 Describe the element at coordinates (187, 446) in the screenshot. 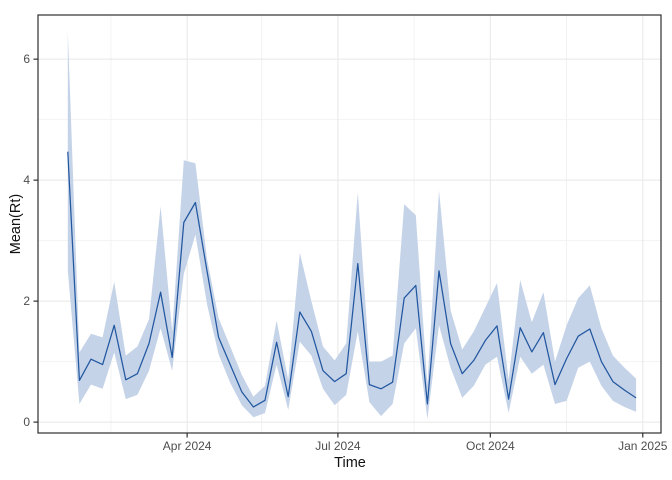

I see `x-tick-label: Apr 2024` at that location.